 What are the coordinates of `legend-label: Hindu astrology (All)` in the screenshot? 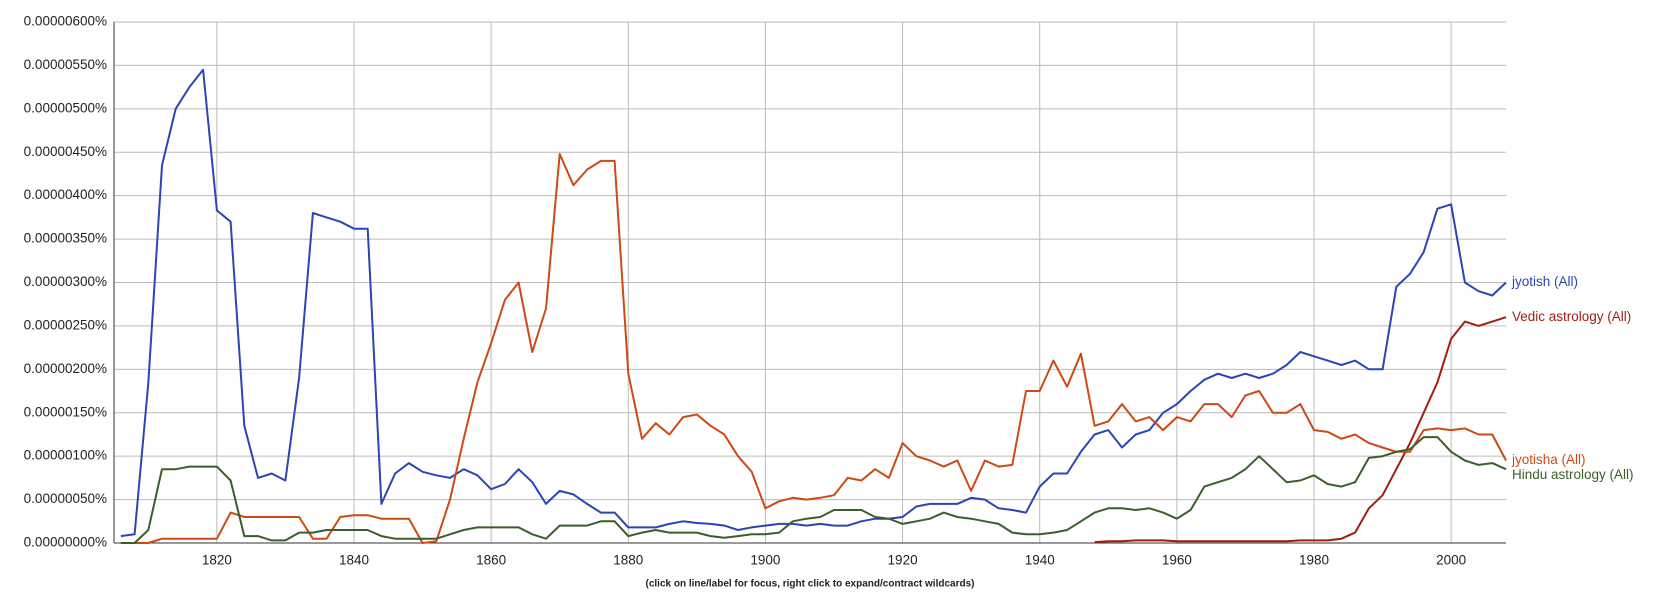 It's located at (1573, 474).